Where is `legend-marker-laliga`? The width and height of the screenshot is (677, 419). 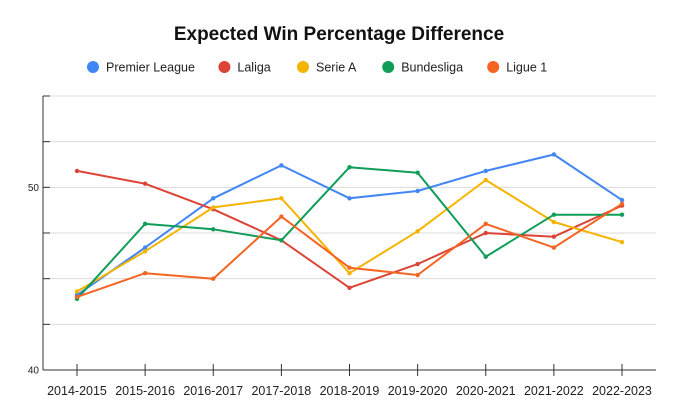
legend-marker-laliga is located at coordinates (224, 67).